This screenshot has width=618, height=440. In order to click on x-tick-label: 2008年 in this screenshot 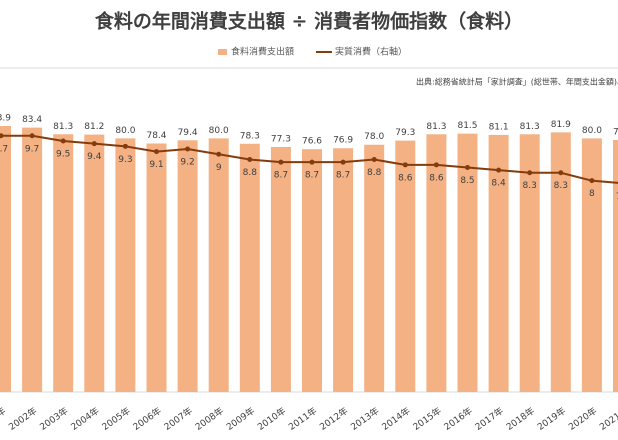, I will do `click(209, 419)`.